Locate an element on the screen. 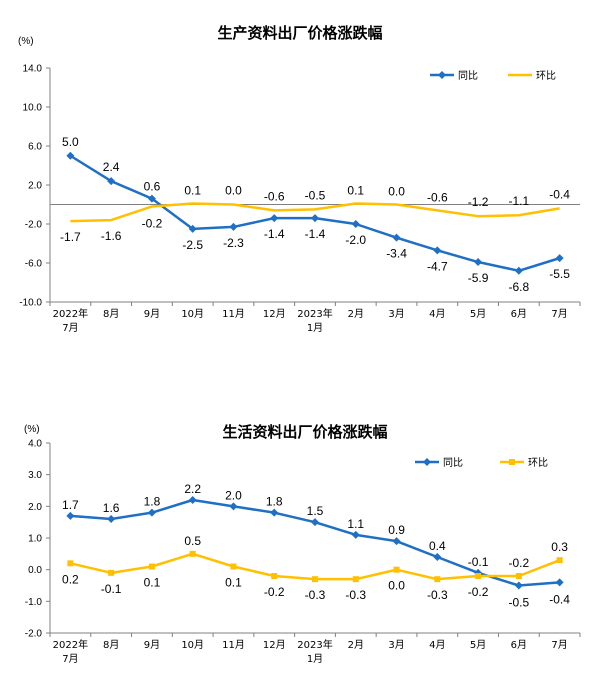 The image size is (591, 694). data-label: 0.2 is located at coordinates (70, 579).